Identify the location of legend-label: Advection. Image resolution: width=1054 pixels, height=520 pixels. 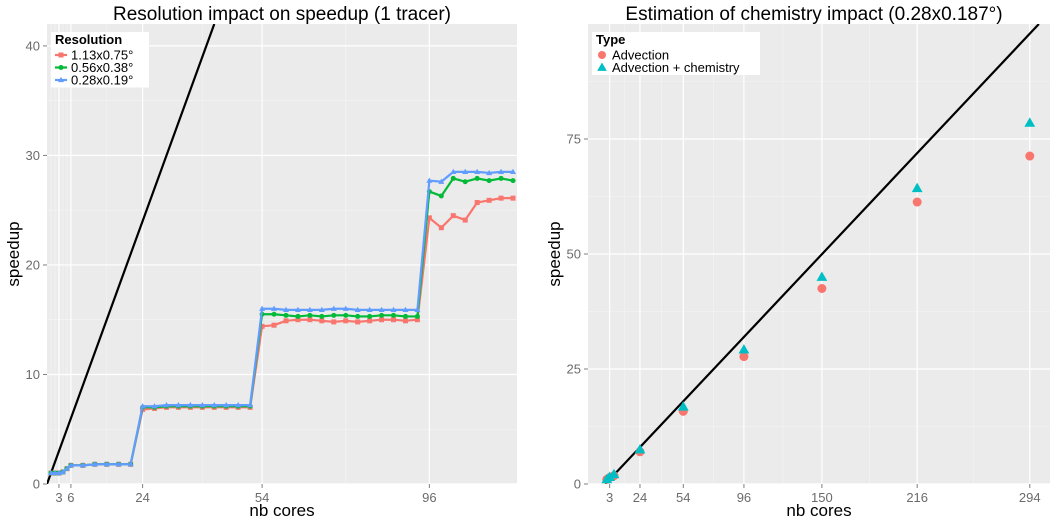
(640, 55).